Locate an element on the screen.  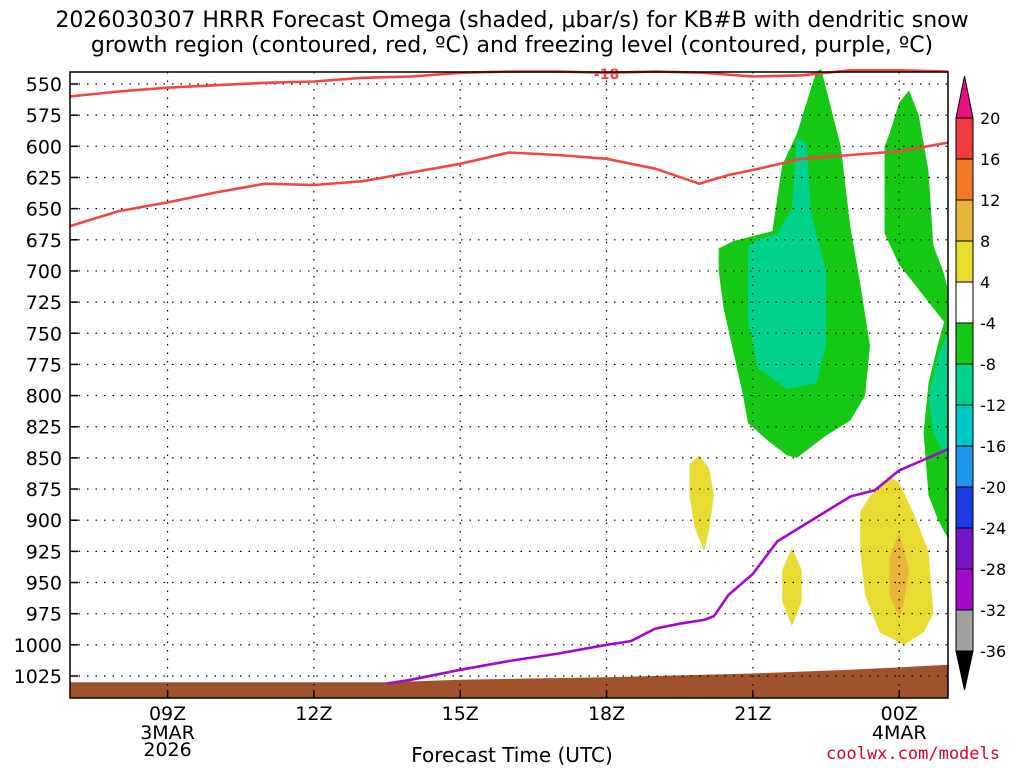
y-tick-label: 925 is located at coordinates (44, 552).